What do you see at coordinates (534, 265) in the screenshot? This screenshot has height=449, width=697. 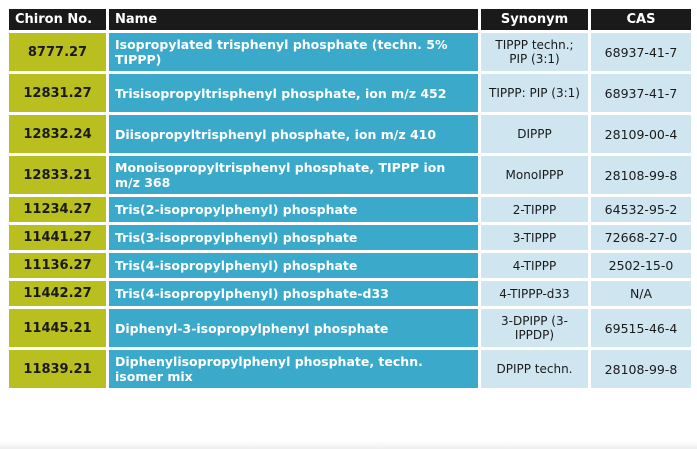 I see `synonym: 4-TIPPP` at bounding box center [534, 265].